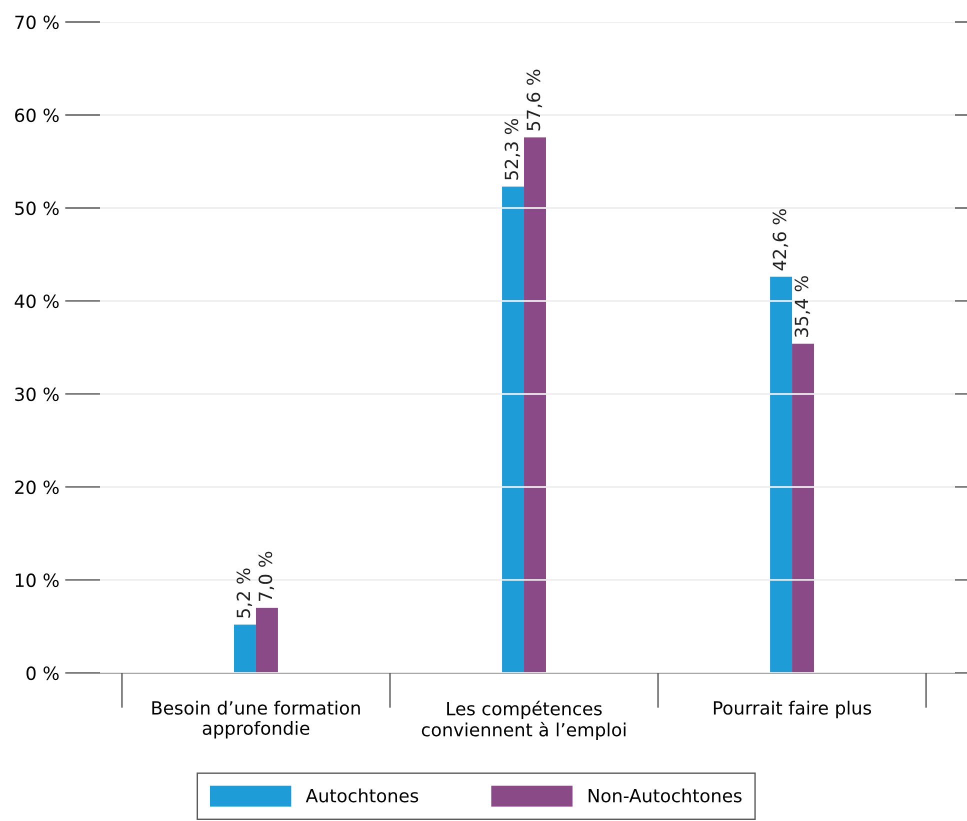  I want to click on data-label: 52,3 %, so click(512, 149).